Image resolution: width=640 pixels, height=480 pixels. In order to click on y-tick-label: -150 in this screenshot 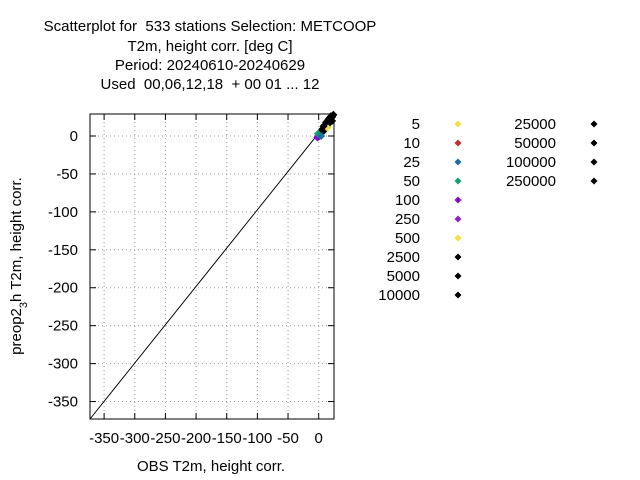, I will do `click(63, 250)`.